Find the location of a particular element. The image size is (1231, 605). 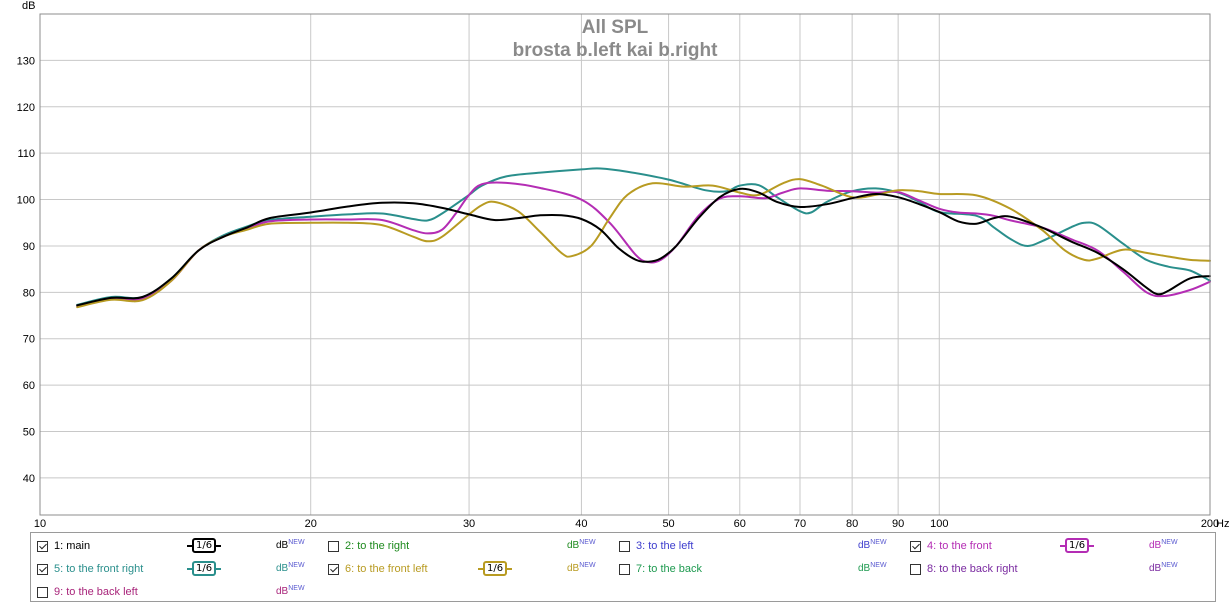

legend-item-to-the-left: 3: to the left is located at coordinates (656, 546).